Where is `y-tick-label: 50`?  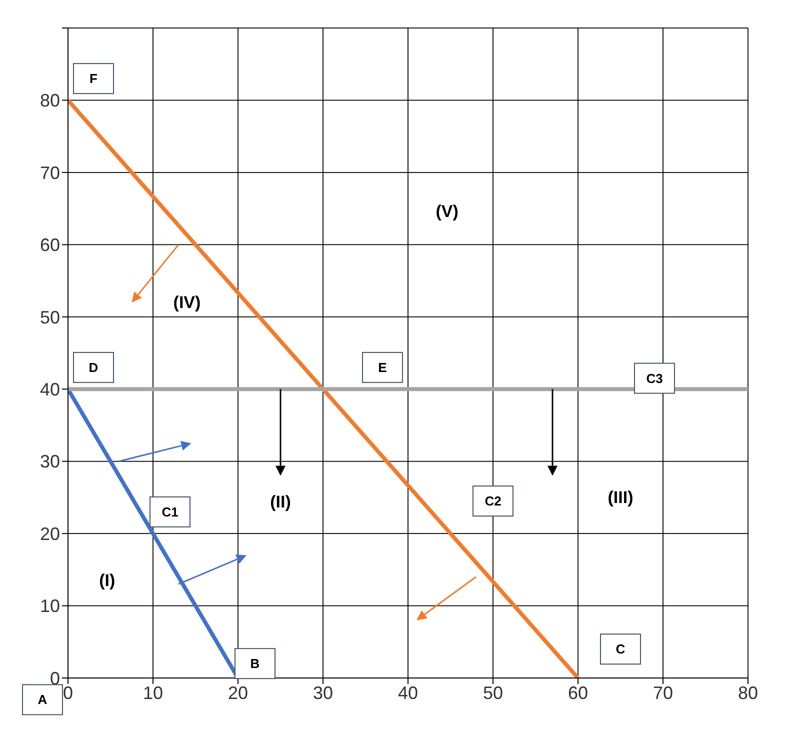 y-tick-label: 50 is located at coordinates (50, 317).